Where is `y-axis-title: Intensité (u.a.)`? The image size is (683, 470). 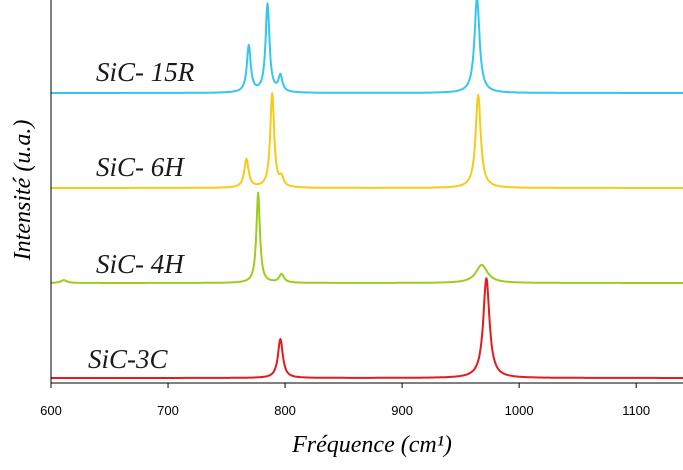 y-axis-title: Intensité (u.a.) is located at coordinates (23, 191).